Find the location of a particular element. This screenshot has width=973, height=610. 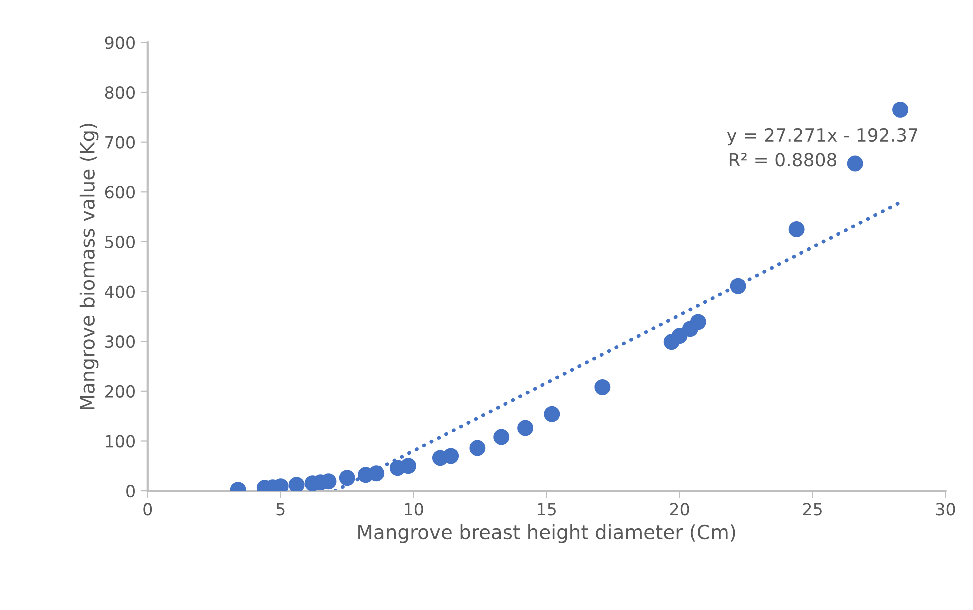

x-tick-label: 30 is located at coordinates (946, 509).